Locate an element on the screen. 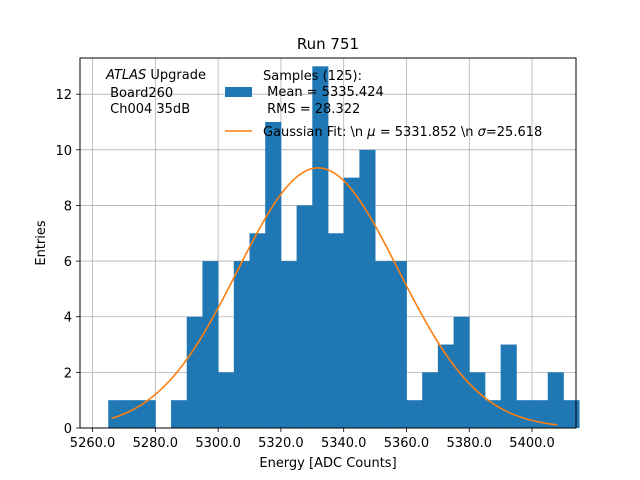 This screenshot has width=640, height=480. legend-hist-line2: Mean = 5335.424 is located at coordinates (323, 92).